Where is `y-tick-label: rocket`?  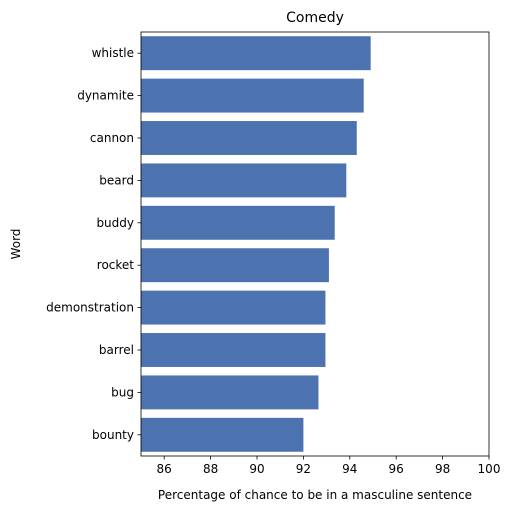
y-tick-label: rocket is located at coordinates (116, 265).